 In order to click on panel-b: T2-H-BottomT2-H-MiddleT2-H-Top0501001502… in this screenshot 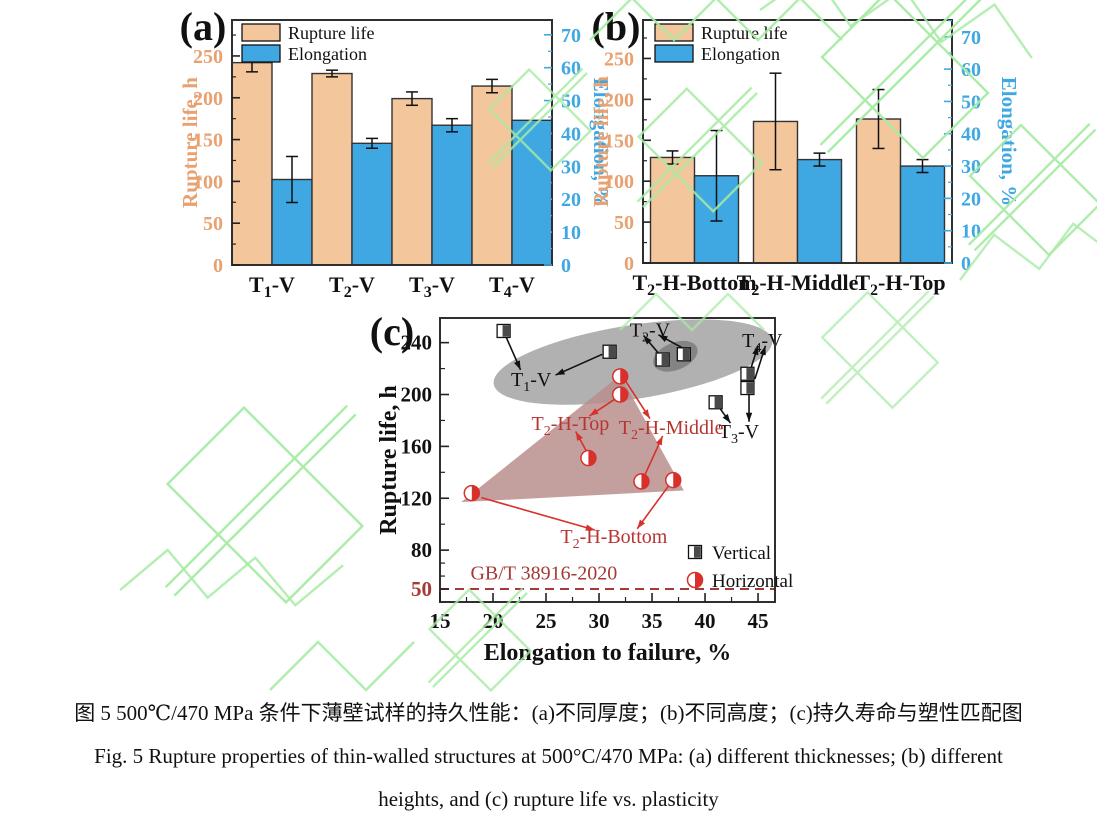, I will do `click(805, 151)`.